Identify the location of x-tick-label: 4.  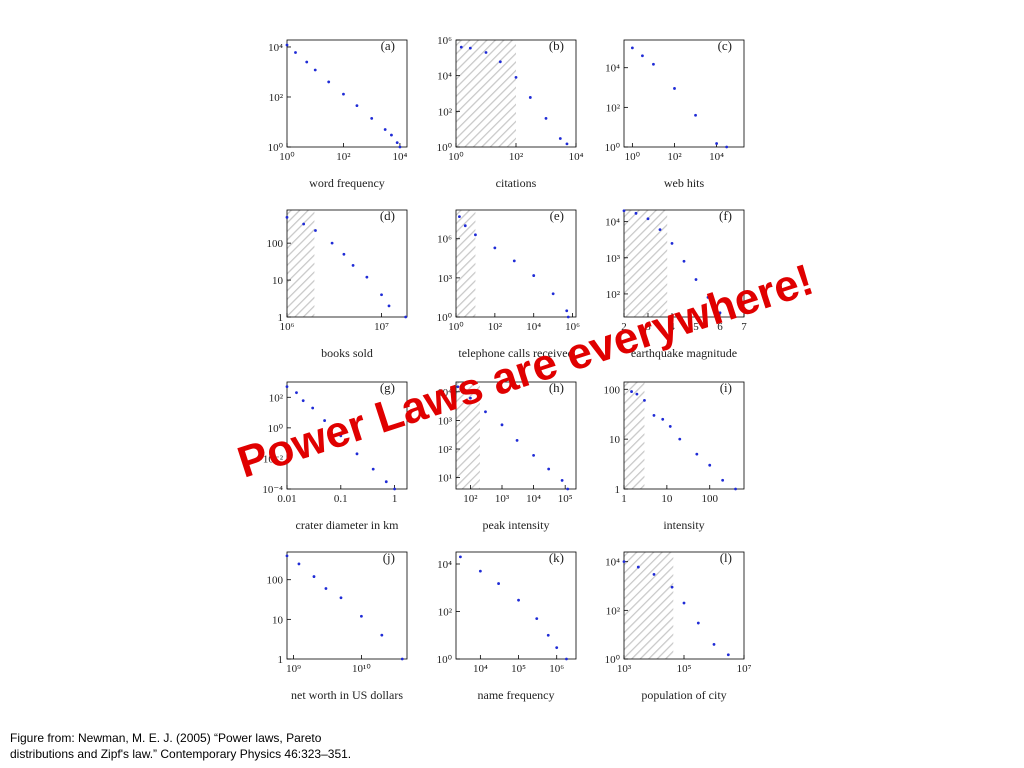
(672, 327).